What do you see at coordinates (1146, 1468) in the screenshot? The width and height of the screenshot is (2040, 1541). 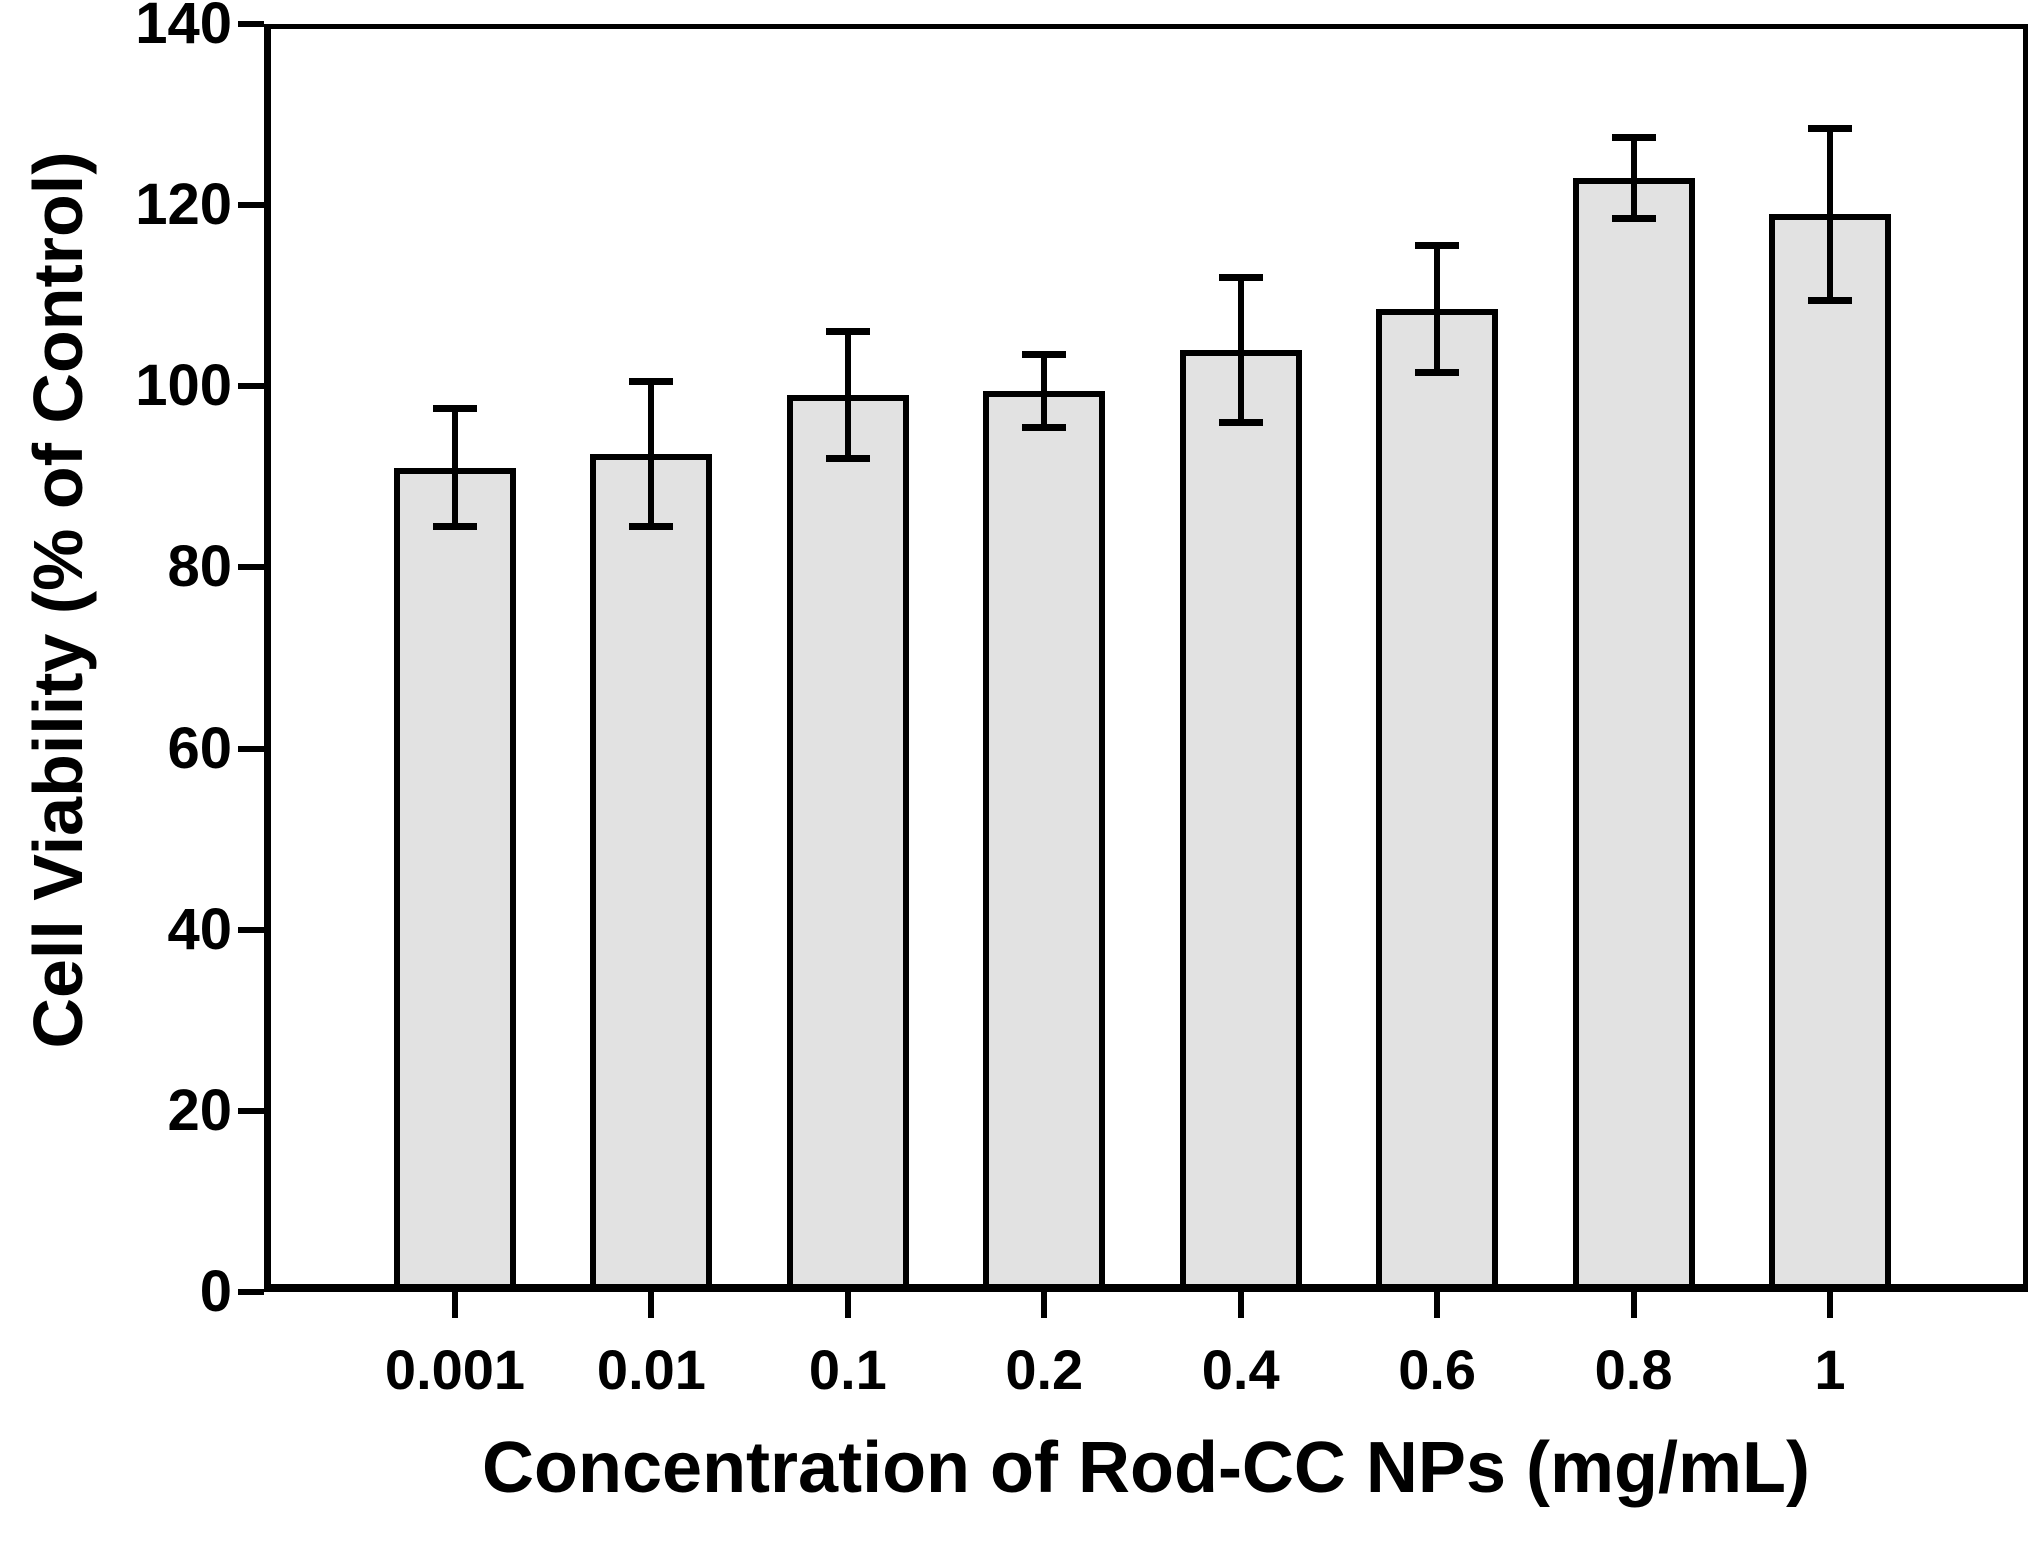 I see `x-axis-title: Concentration of Rod-CC NPs (mg/mL)` at bounding box center [1146, 1468].